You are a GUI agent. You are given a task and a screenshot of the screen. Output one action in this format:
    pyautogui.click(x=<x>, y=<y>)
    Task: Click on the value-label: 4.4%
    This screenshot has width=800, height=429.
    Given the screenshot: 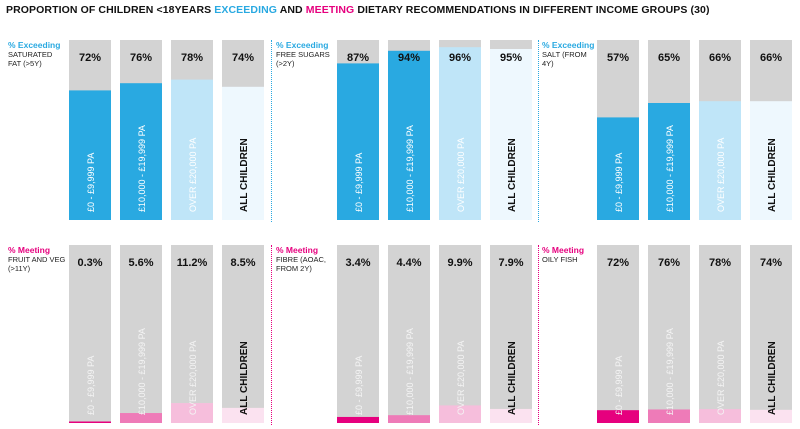 What is the action you would take?
    pyautogui.click(x=408, y=263)
    